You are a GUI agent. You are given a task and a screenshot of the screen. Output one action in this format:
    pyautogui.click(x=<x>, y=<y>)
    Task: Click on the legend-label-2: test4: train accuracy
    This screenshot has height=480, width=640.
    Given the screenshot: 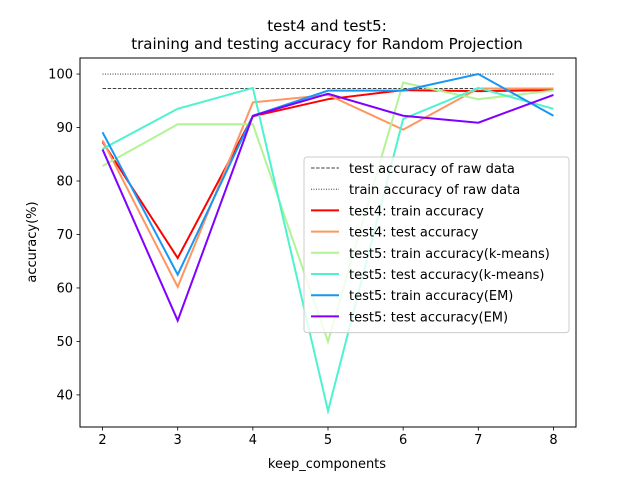 What is the action you would take?
    pyautogui.click(x=416, y=211)
    